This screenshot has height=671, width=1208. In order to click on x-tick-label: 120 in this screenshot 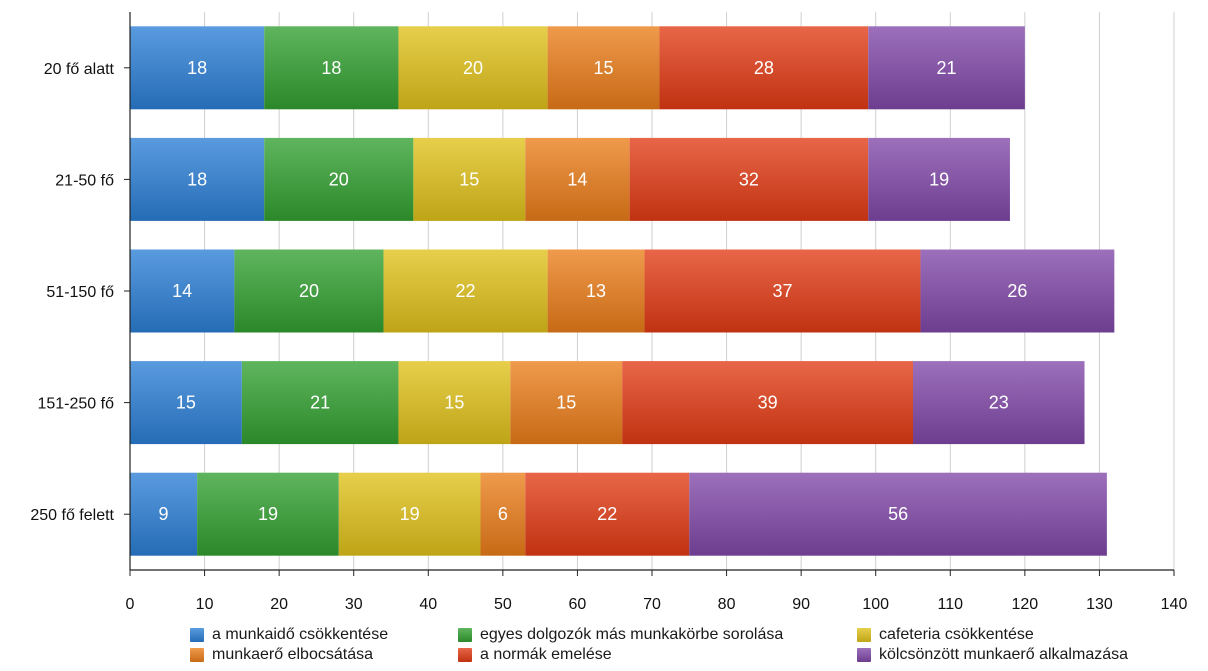, I will do `click(1025, 604)`.